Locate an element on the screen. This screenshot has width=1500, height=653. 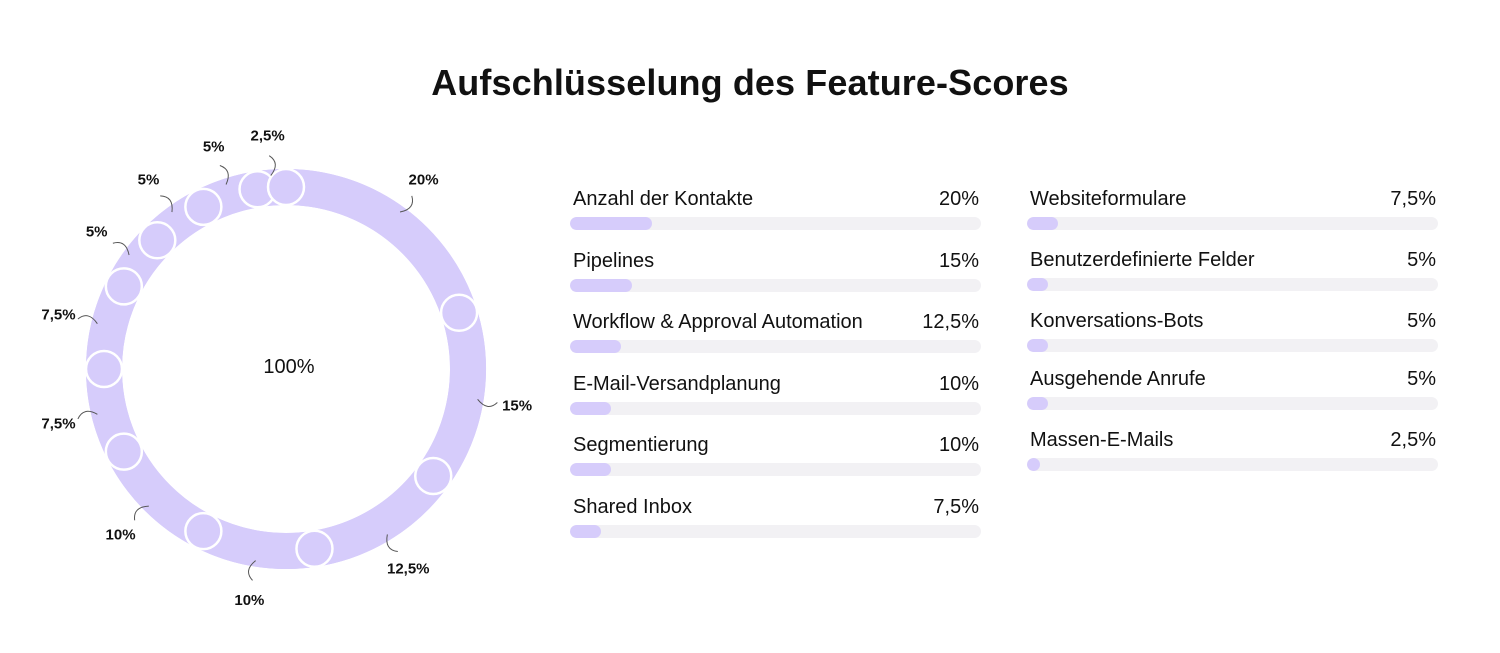
feature-value: 12,5% is located at coordinates (950, 322).